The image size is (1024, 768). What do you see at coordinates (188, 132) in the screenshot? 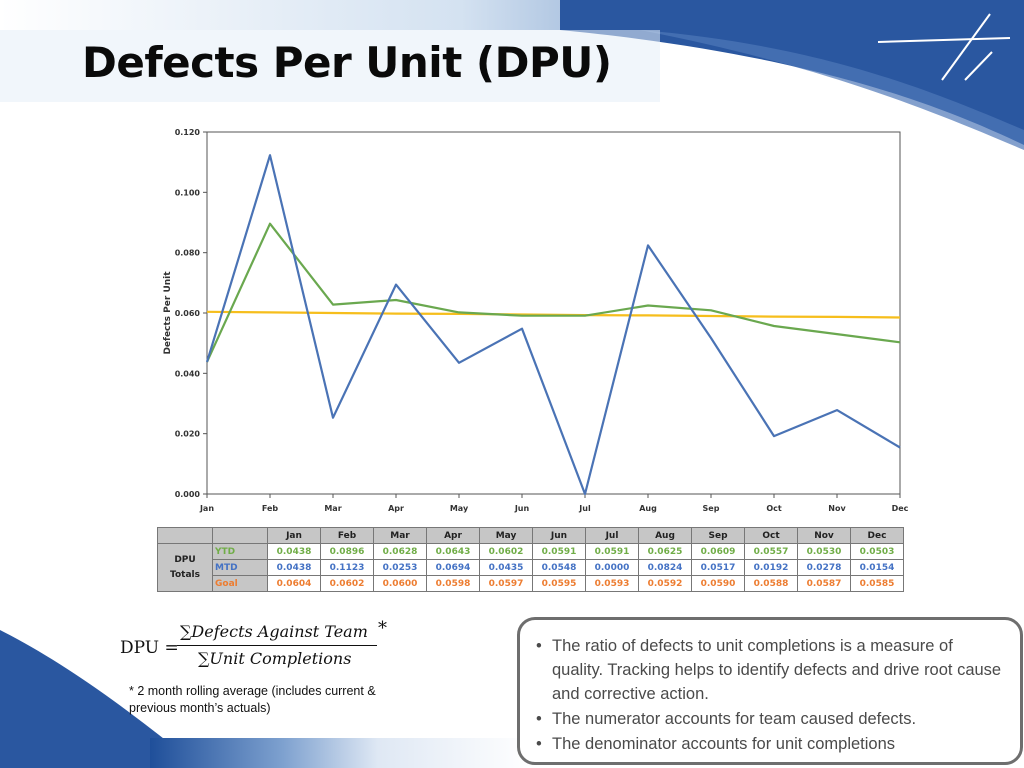
I see `y-tick-label: 0.120` at bounding box center [188, 132].